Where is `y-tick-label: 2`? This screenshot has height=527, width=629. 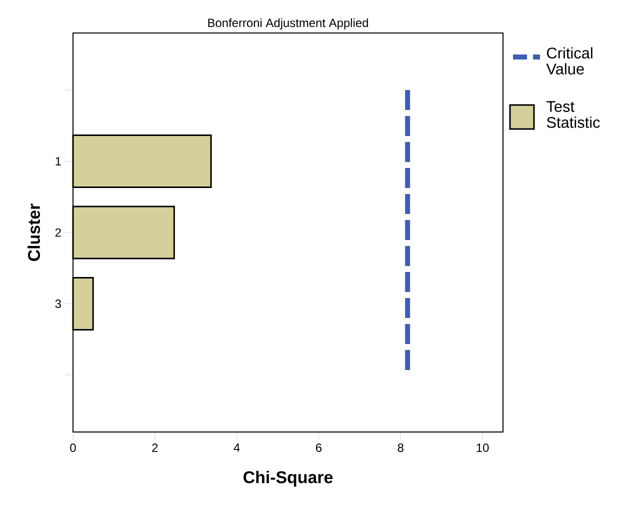
y-tick-label: 2 is located at coordinates (58, 232).